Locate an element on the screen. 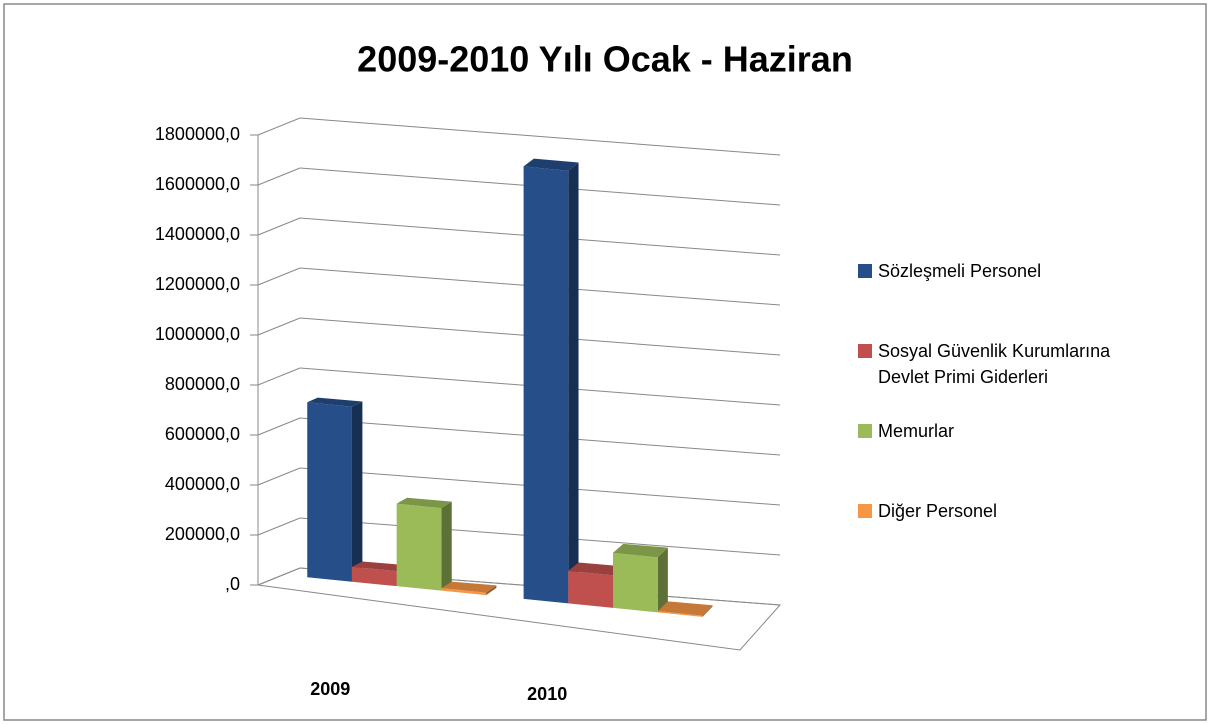 The image size is (1210, 724). y-tick-label: 600000,0 is located at coordinates (202, 434).